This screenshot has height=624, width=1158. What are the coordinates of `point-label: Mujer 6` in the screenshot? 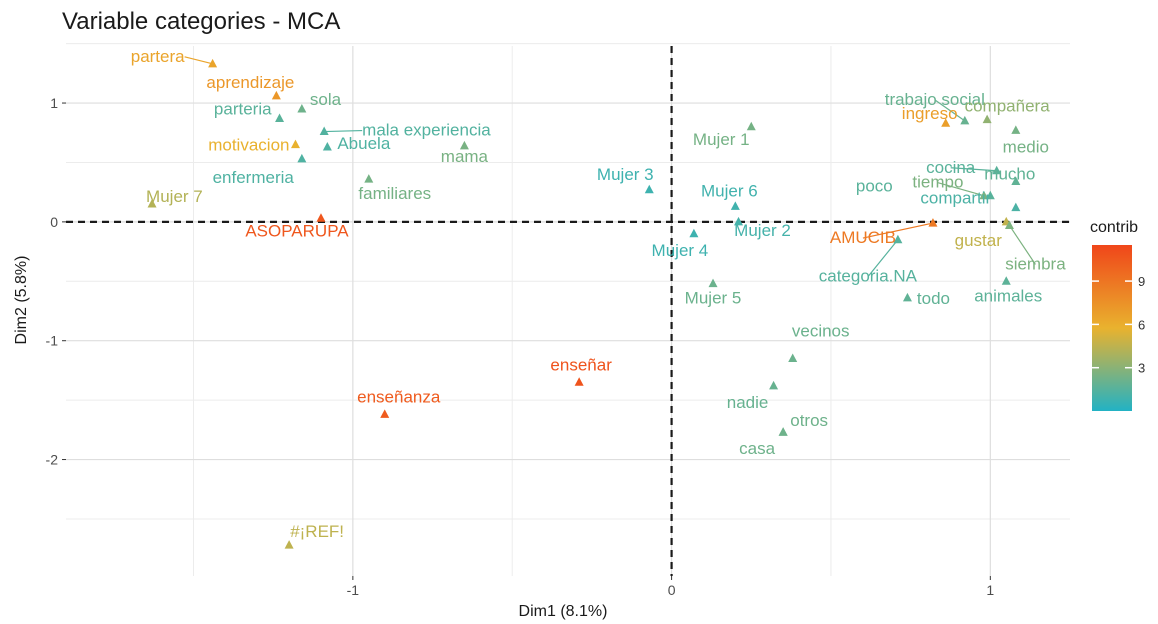 It's located at (729, 190).